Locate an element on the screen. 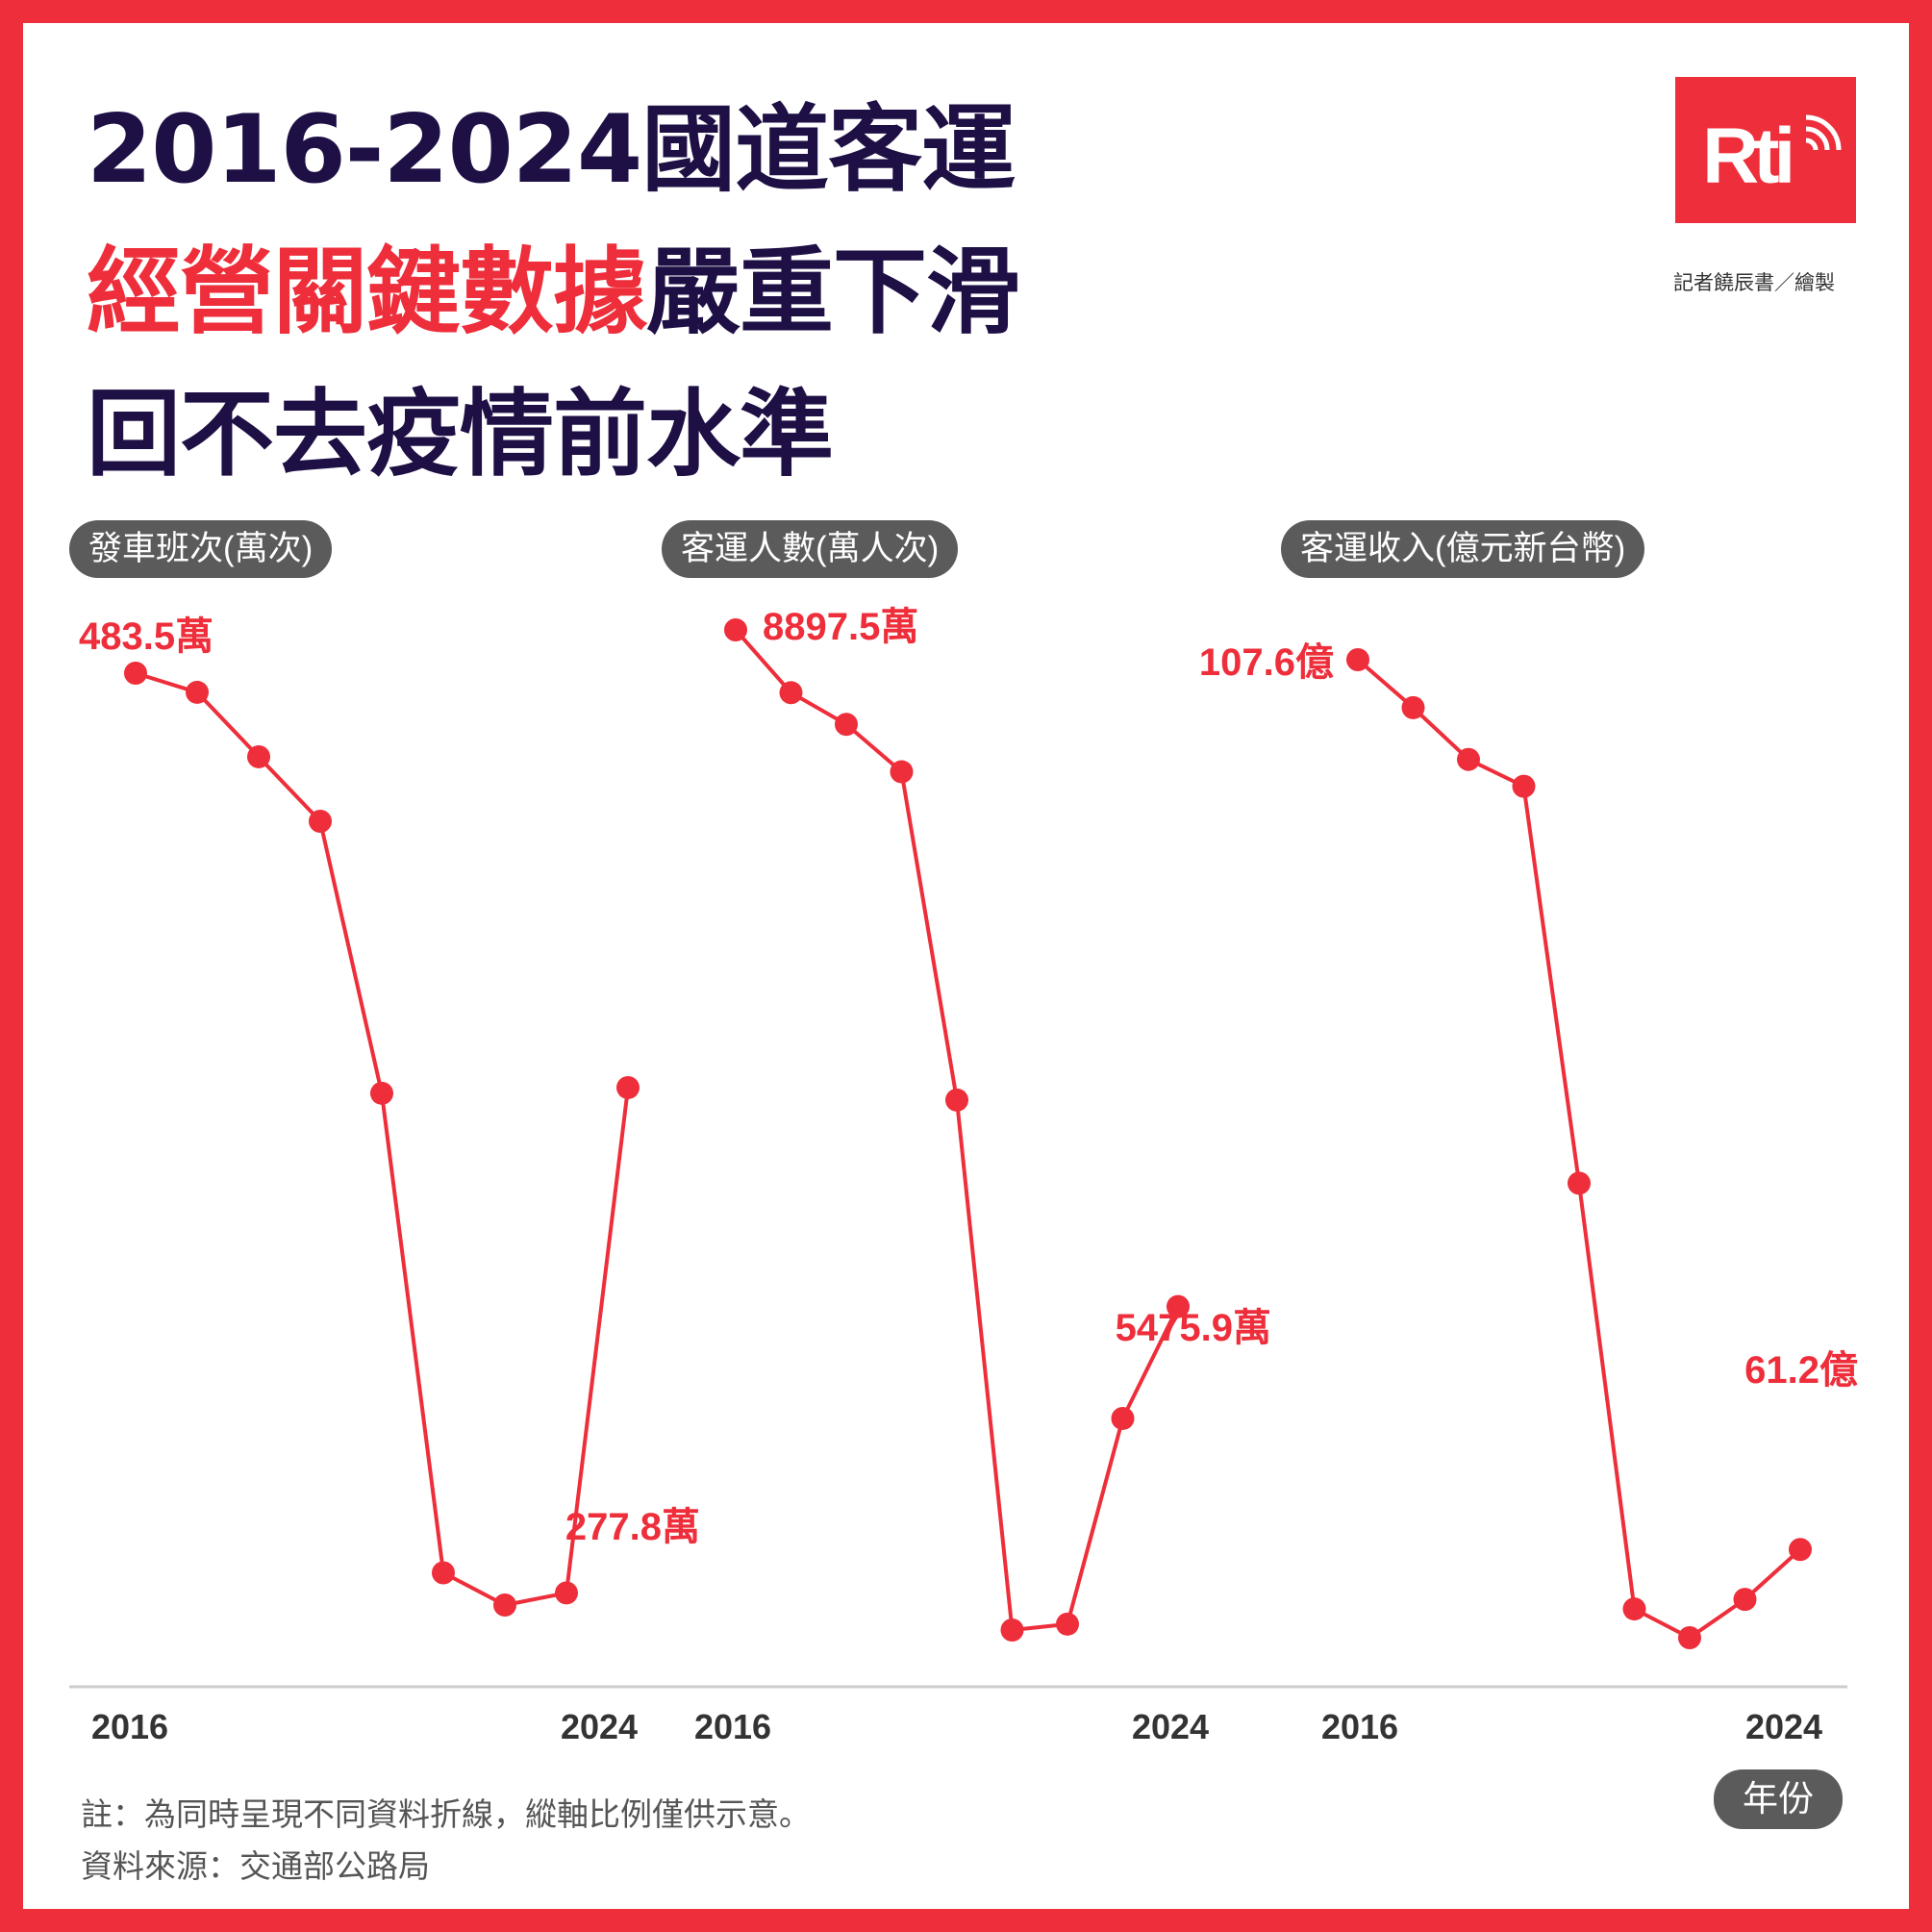  source-note: 資料來源：交通部公路局 is located at coordinates (255, 1866).